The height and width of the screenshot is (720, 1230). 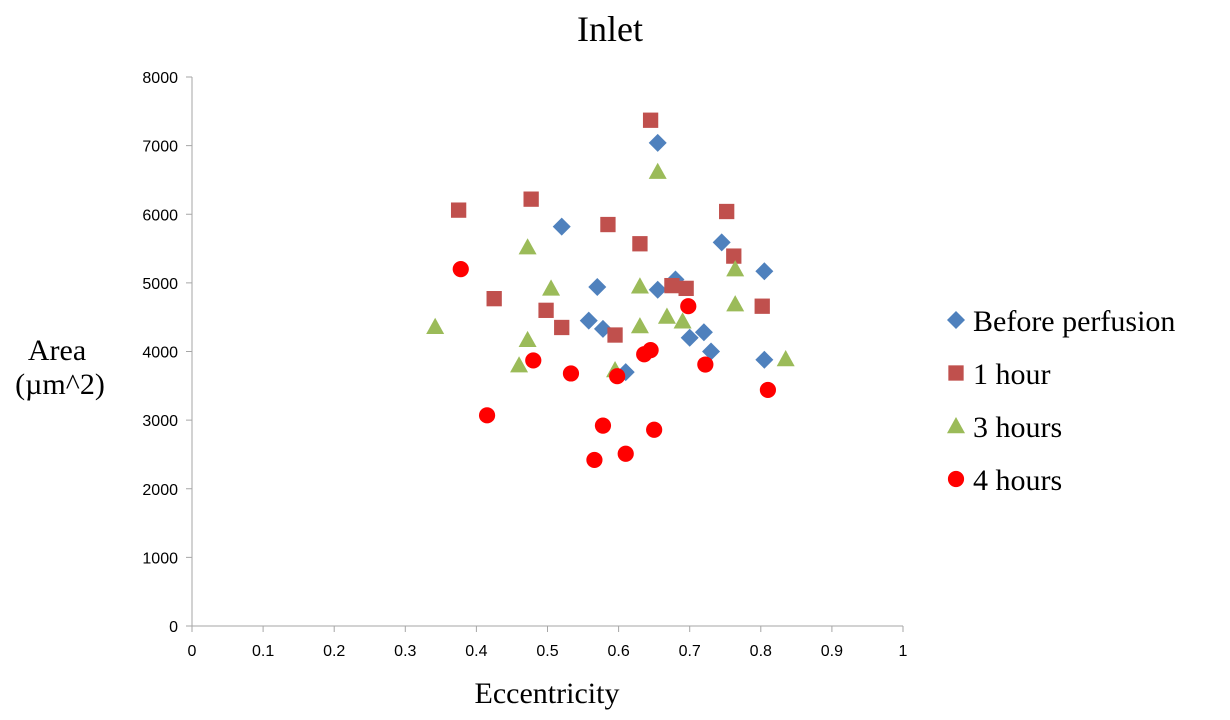 What do you see at coordinates (618, 651) in the screenshot?
I see `x-tick-label: 0.6` at bounding box center [618, 651].